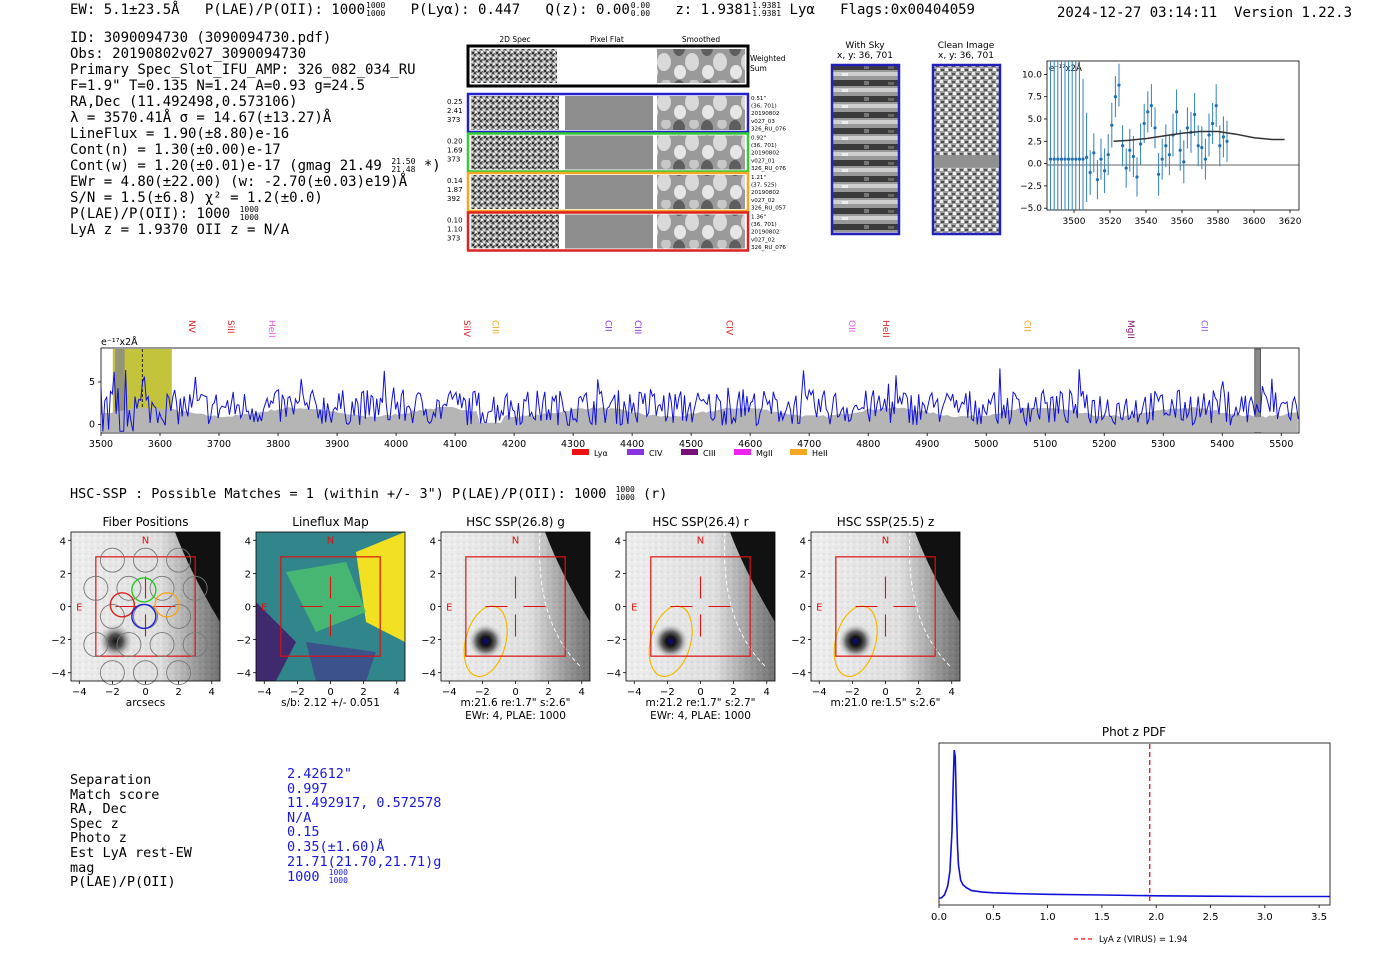 This screenshot has height=953, width=1400. Describe the element at coordinates (396, 444) in the screenshot. I see `spec-xtick-label: 4000` at that location.